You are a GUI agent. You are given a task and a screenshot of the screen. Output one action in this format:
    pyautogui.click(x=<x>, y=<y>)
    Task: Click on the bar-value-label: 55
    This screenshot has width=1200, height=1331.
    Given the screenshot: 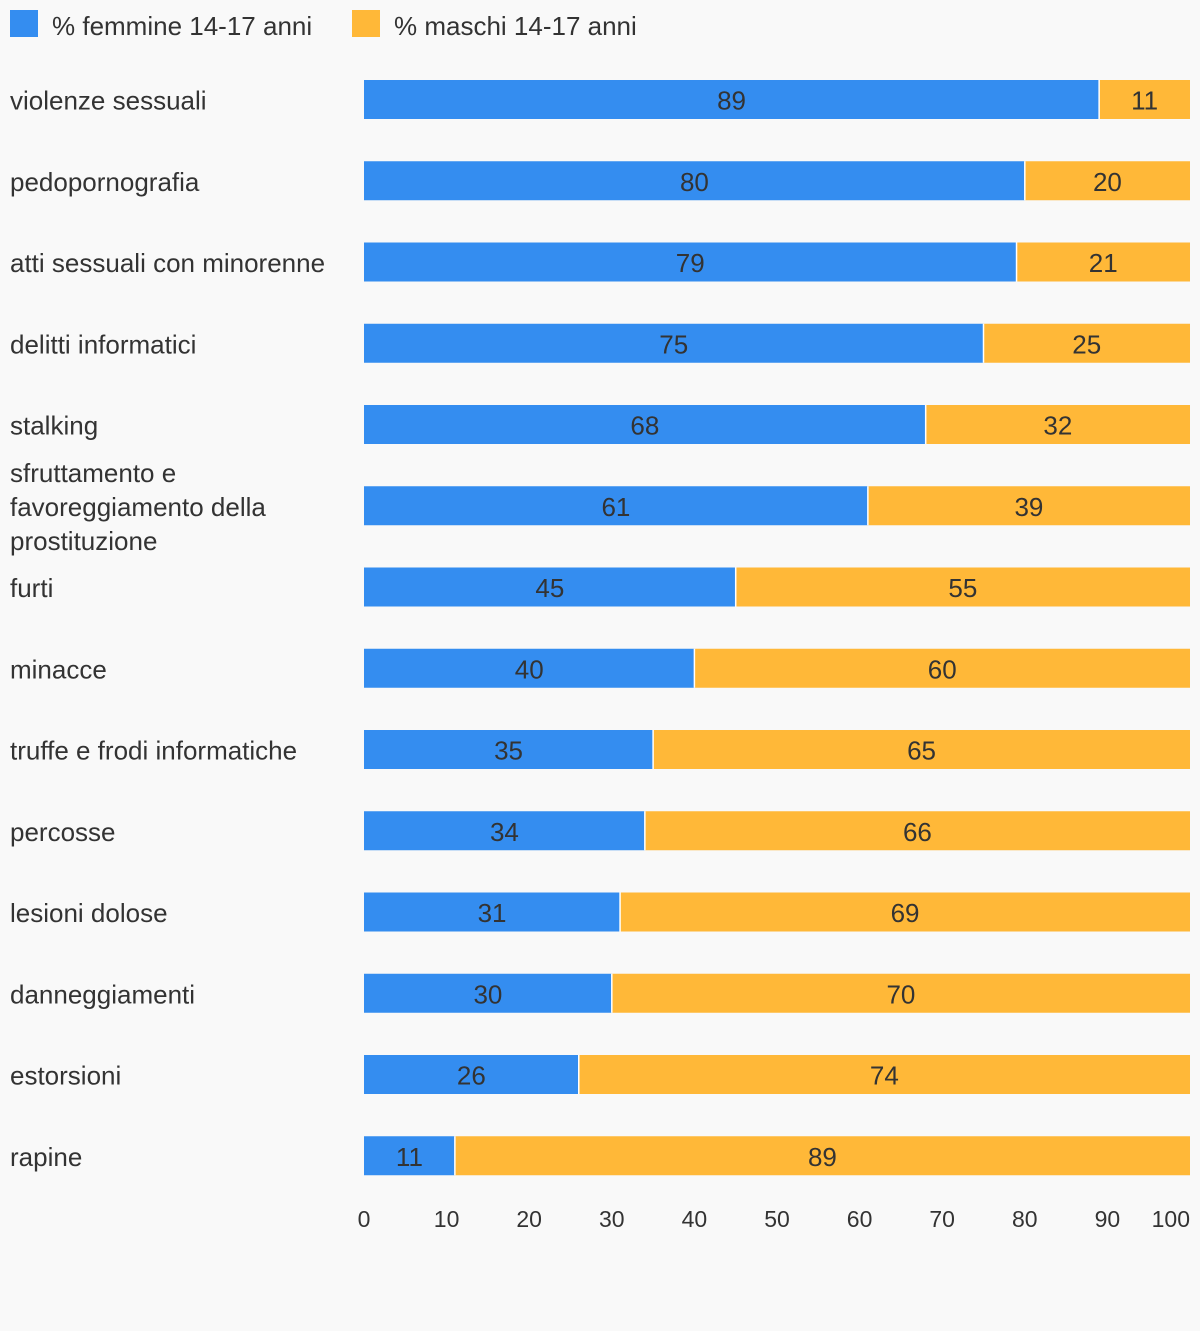 What is the action you would take?
    pyautogui.click(x=962, y=588)
    